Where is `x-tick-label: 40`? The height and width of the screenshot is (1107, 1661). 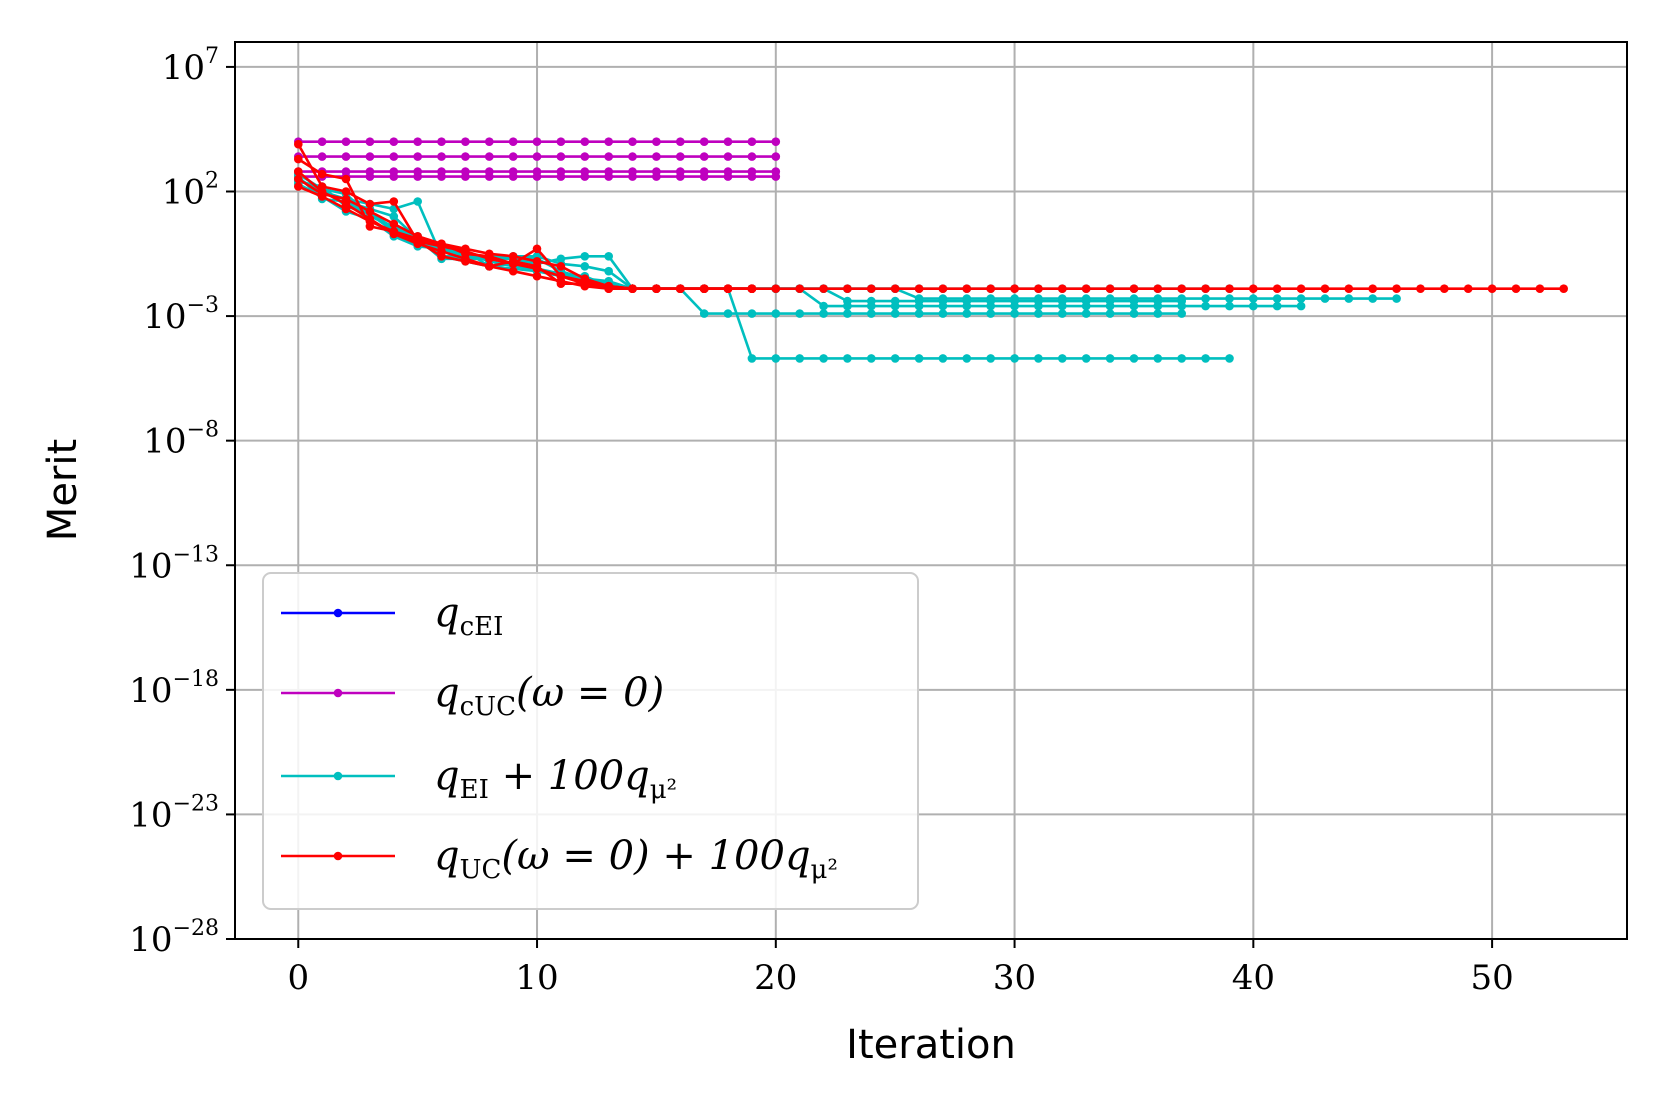
x-tick-label: 40 is located at coordinates (1253, 978).